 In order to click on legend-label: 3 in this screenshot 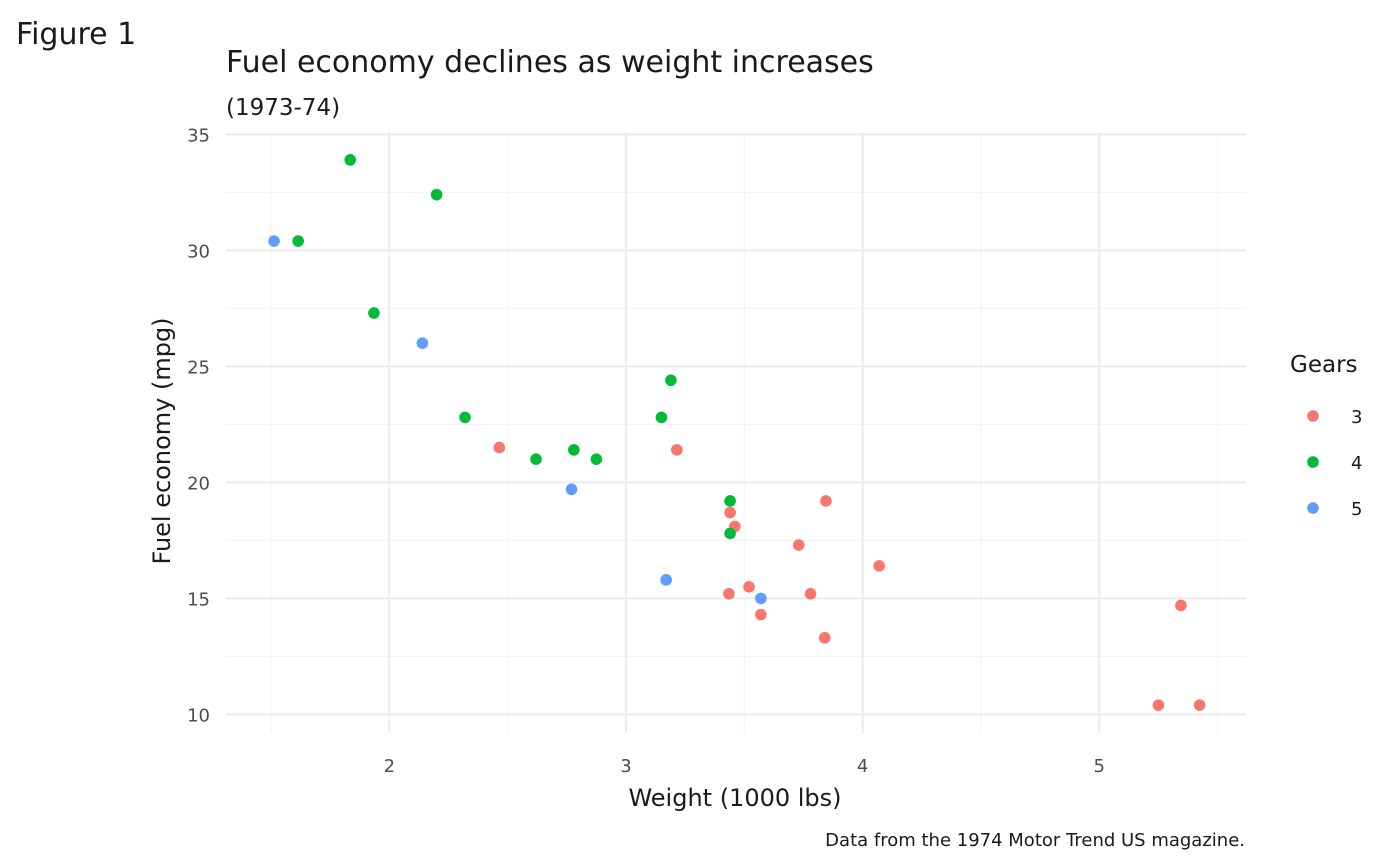, I will do `click(1356, 417)`.